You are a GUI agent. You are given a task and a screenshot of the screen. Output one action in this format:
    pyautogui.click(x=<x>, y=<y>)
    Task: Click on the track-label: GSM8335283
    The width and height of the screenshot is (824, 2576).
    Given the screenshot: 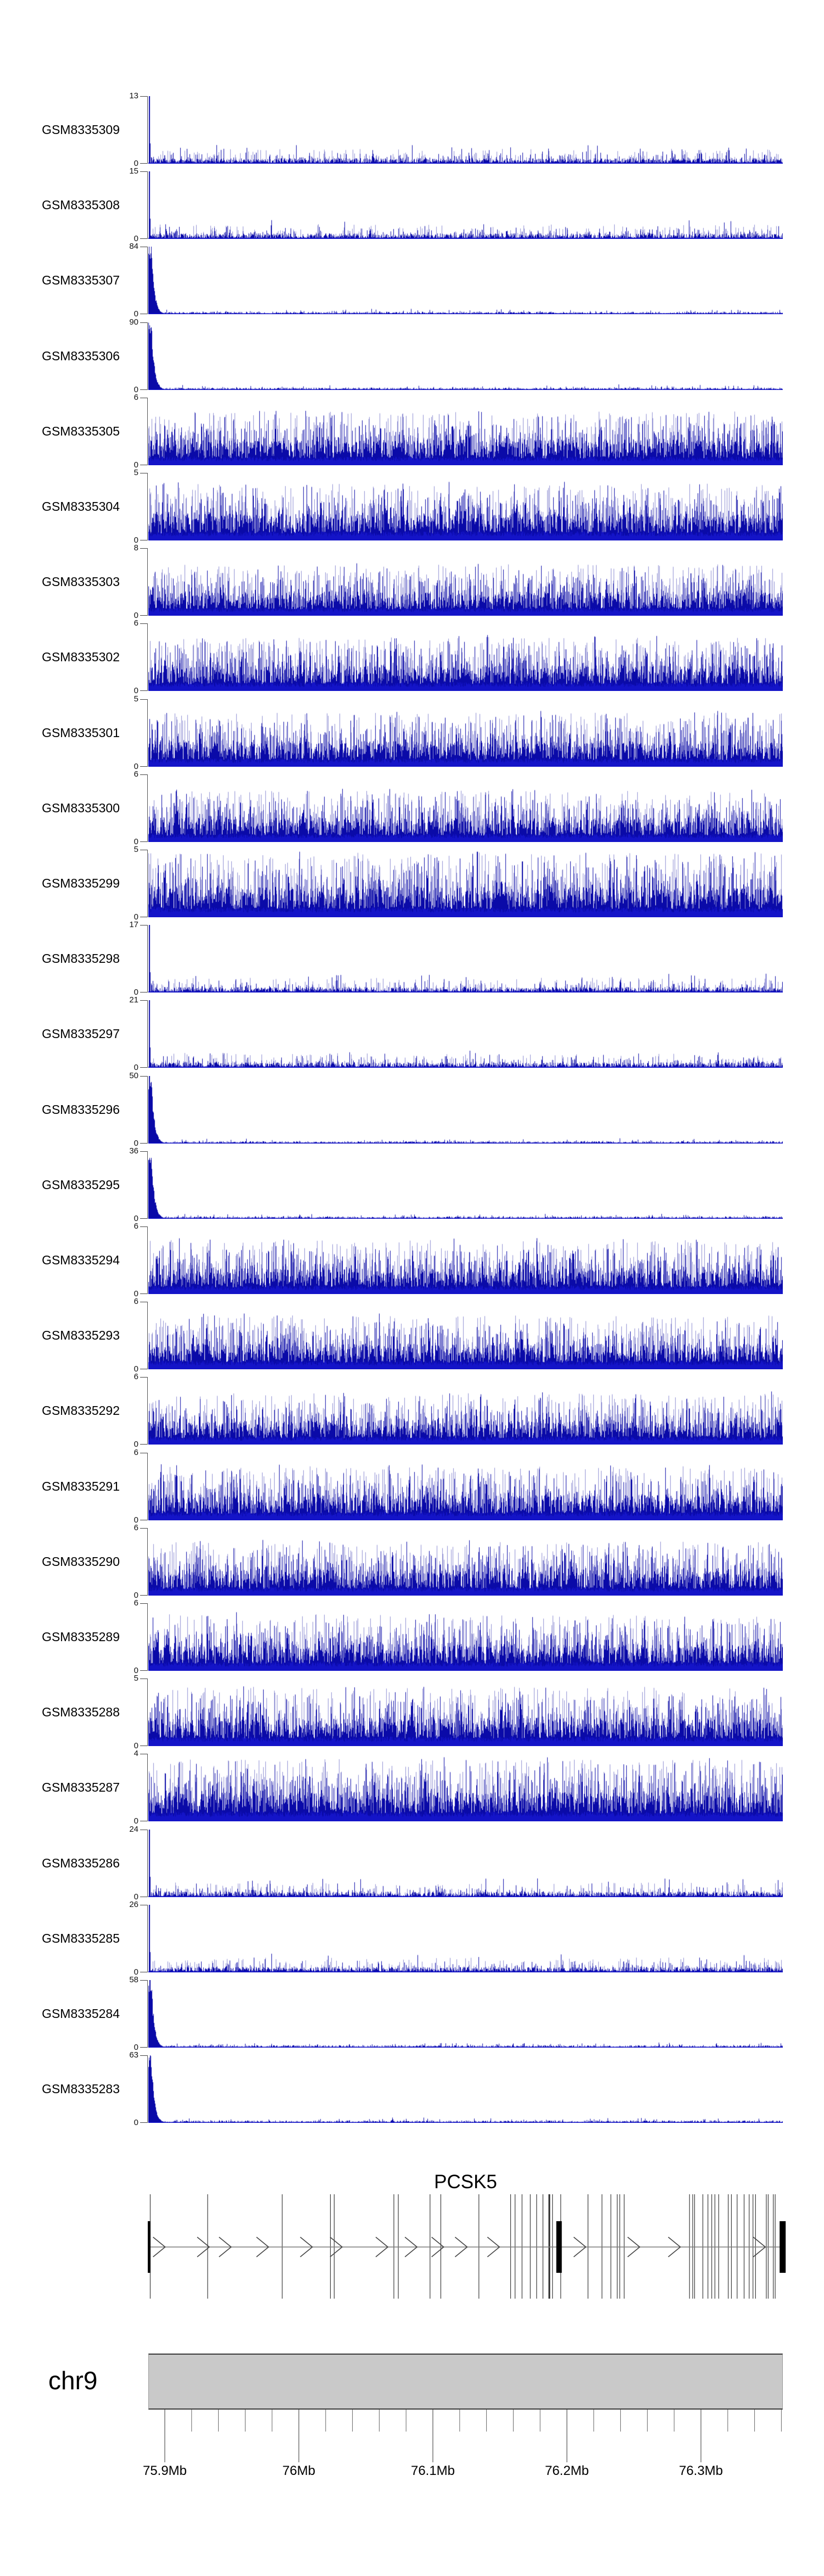 What is the action you would take?
    pyautogui.click(x=81, y=2089)
    